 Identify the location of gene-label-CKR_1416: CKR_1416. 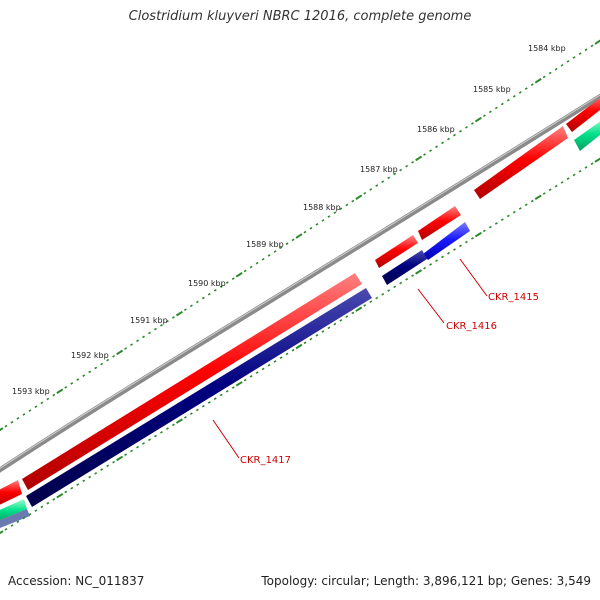
(471, 326).